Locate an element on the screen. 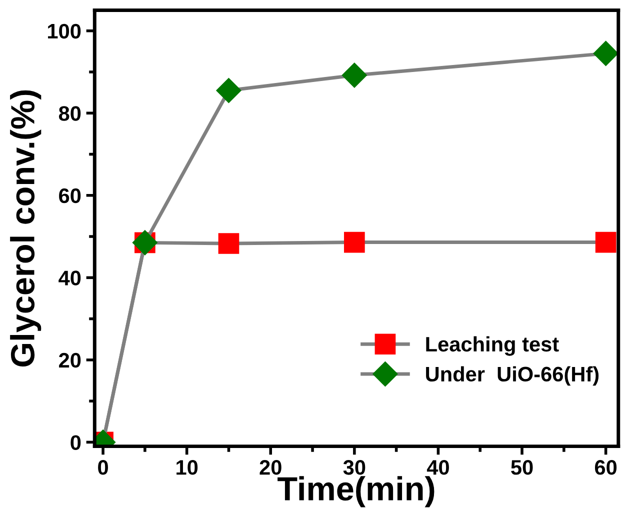 The image size is (631, 513). y-tick-label: 100 is located at coordinates (64, 31).